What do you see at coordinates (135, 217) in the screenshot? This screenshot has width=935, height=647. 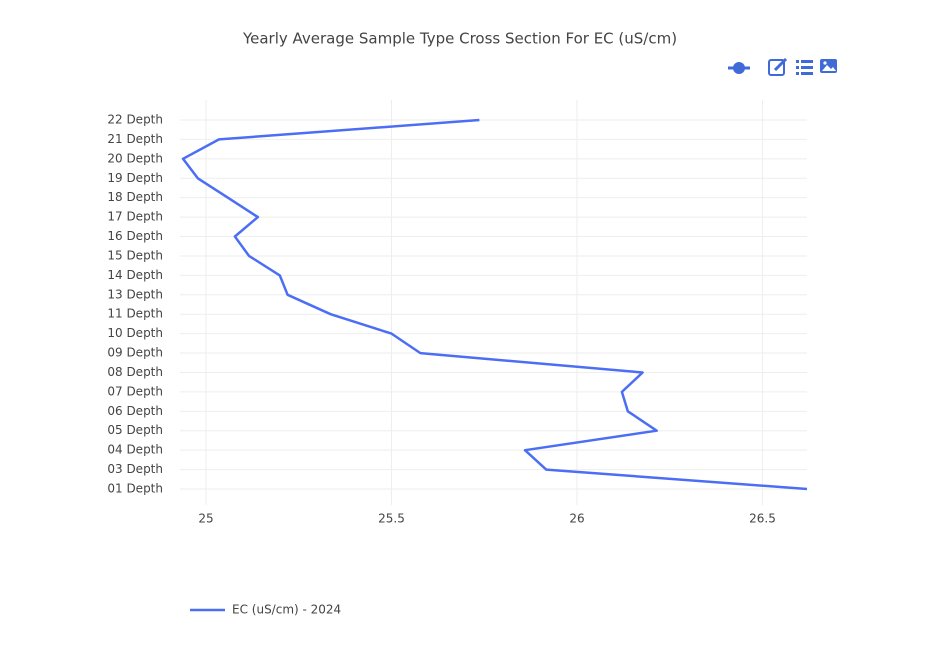 I see `y-tick-label: 17 Depth` at bounding box center [135, 217].